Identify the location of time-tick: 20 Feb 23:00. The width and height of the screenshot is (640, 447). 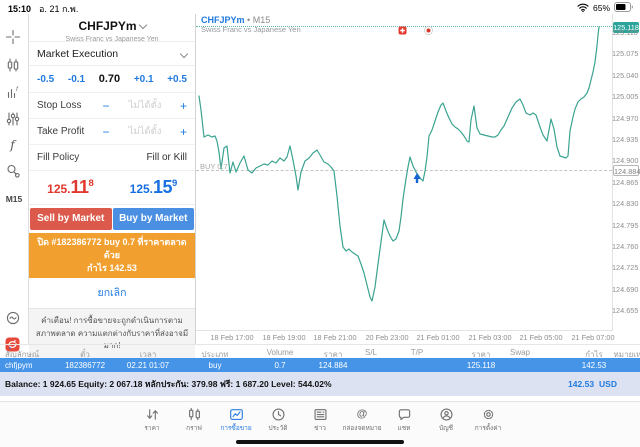
(387, 337).